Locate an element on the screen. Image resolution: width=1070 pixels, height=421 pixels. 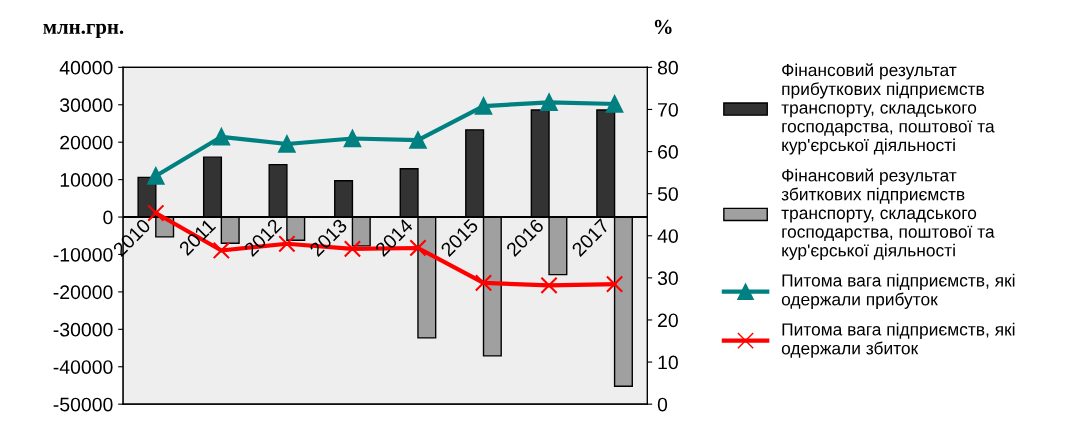
y2-tick-label: 60 is located at coordinates (668, 152).